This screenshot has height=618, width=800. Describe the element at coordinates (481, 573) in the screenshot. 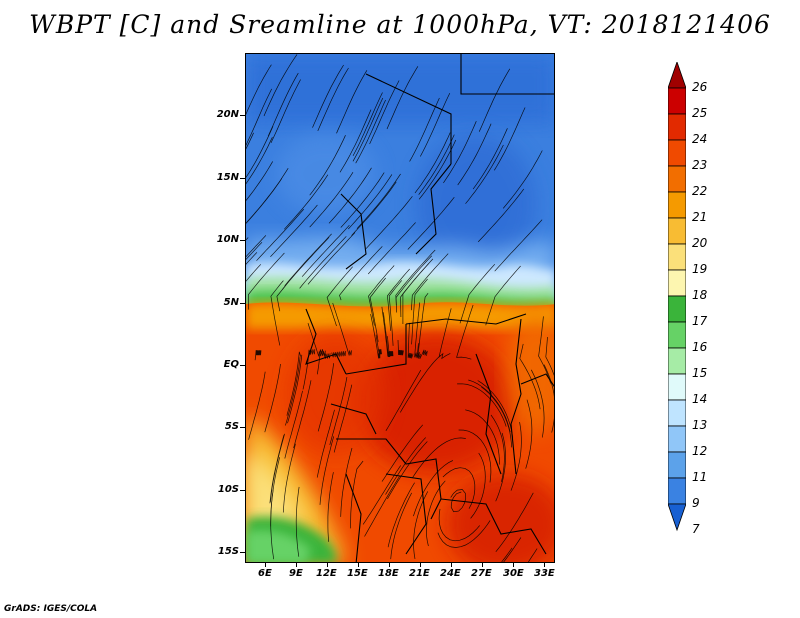

I see `lon-label-27e: 27E` at that location.